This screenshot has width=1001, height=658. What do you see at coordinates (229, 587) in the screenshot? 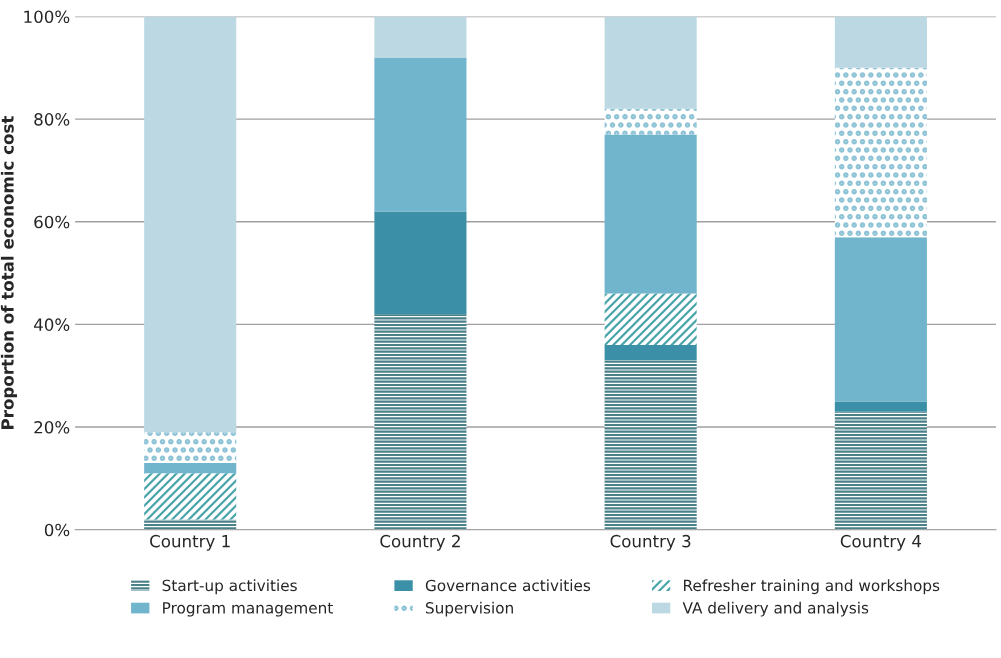
I see `legend-label: Start-up activities` at bounding box center [229, 587].